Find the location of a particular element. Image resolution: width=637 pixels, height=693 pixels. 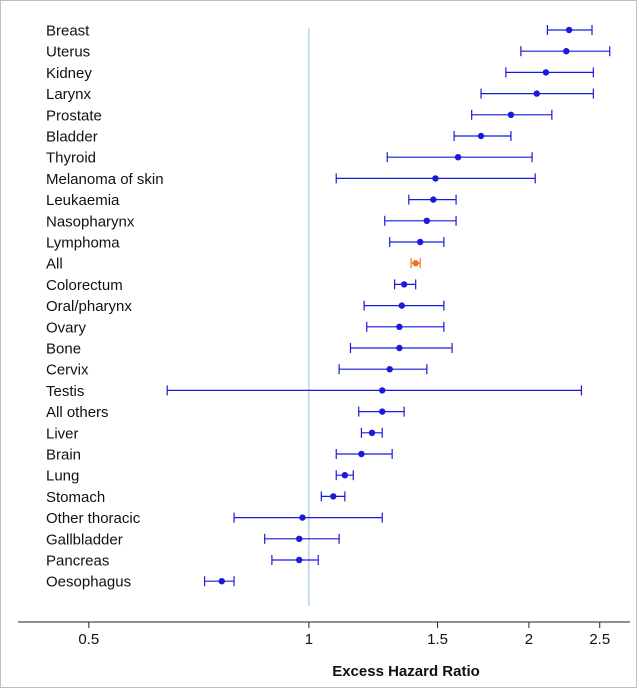

row-label: Oesophagus is located at coordinates (88, 582).